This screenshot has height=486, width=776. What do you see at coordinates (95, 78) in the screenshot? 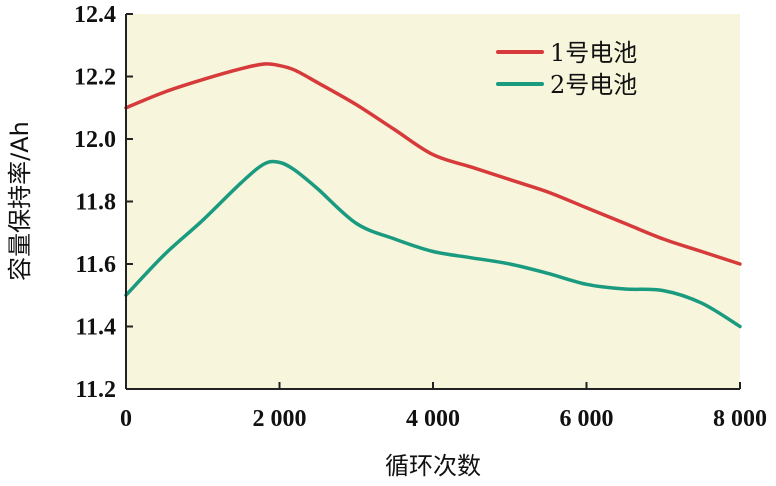
I see `y-tick-label: 12.2` at bounding box center [95, 78].